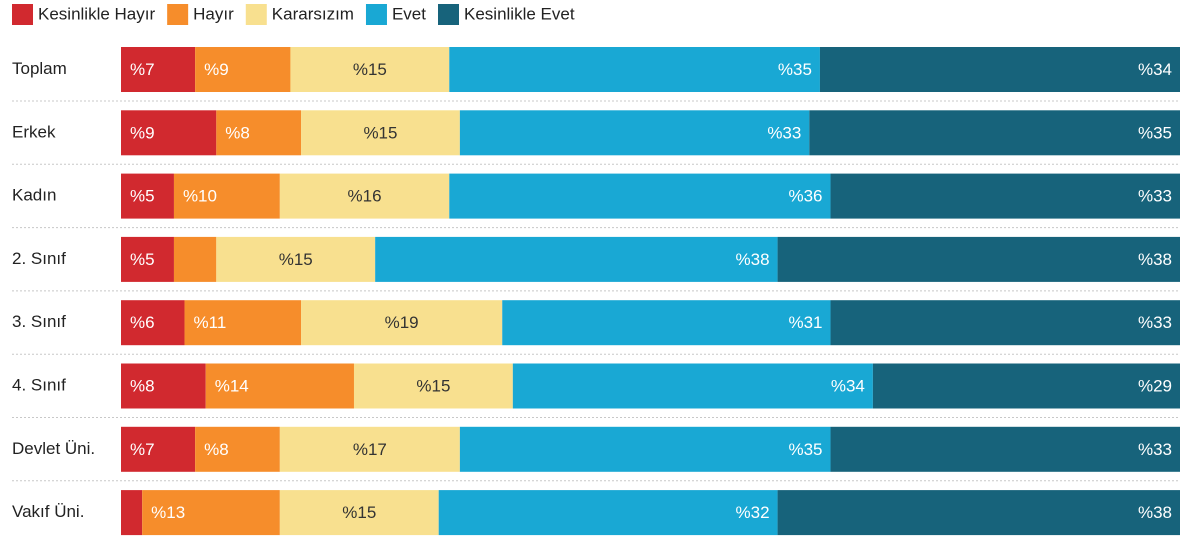 The height and width of the screenshot is (546, 1180). Describe the element at coordinates (39, 321) in the screenshot. I see `category-label: 3. Sınıf` at that location.